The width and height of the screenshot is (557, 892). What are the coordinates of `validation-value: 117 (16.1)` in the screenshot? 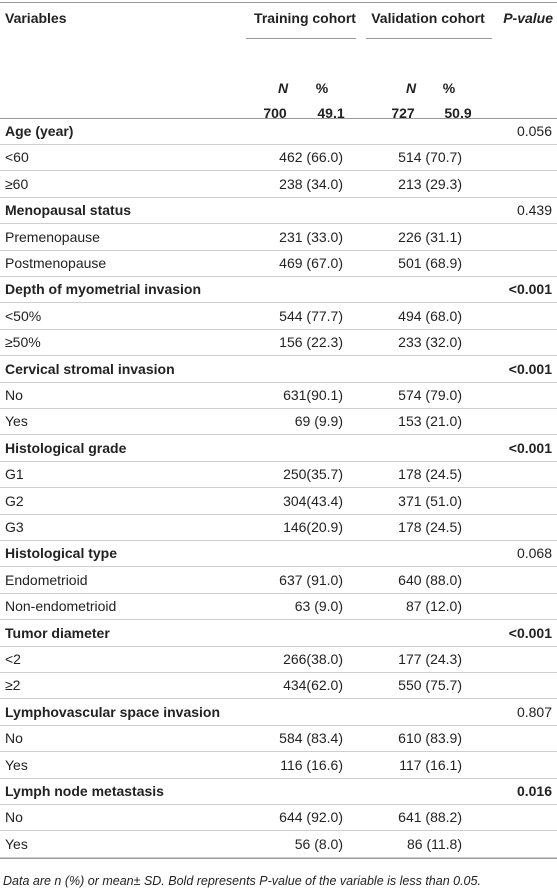 It's located at (430, 764).